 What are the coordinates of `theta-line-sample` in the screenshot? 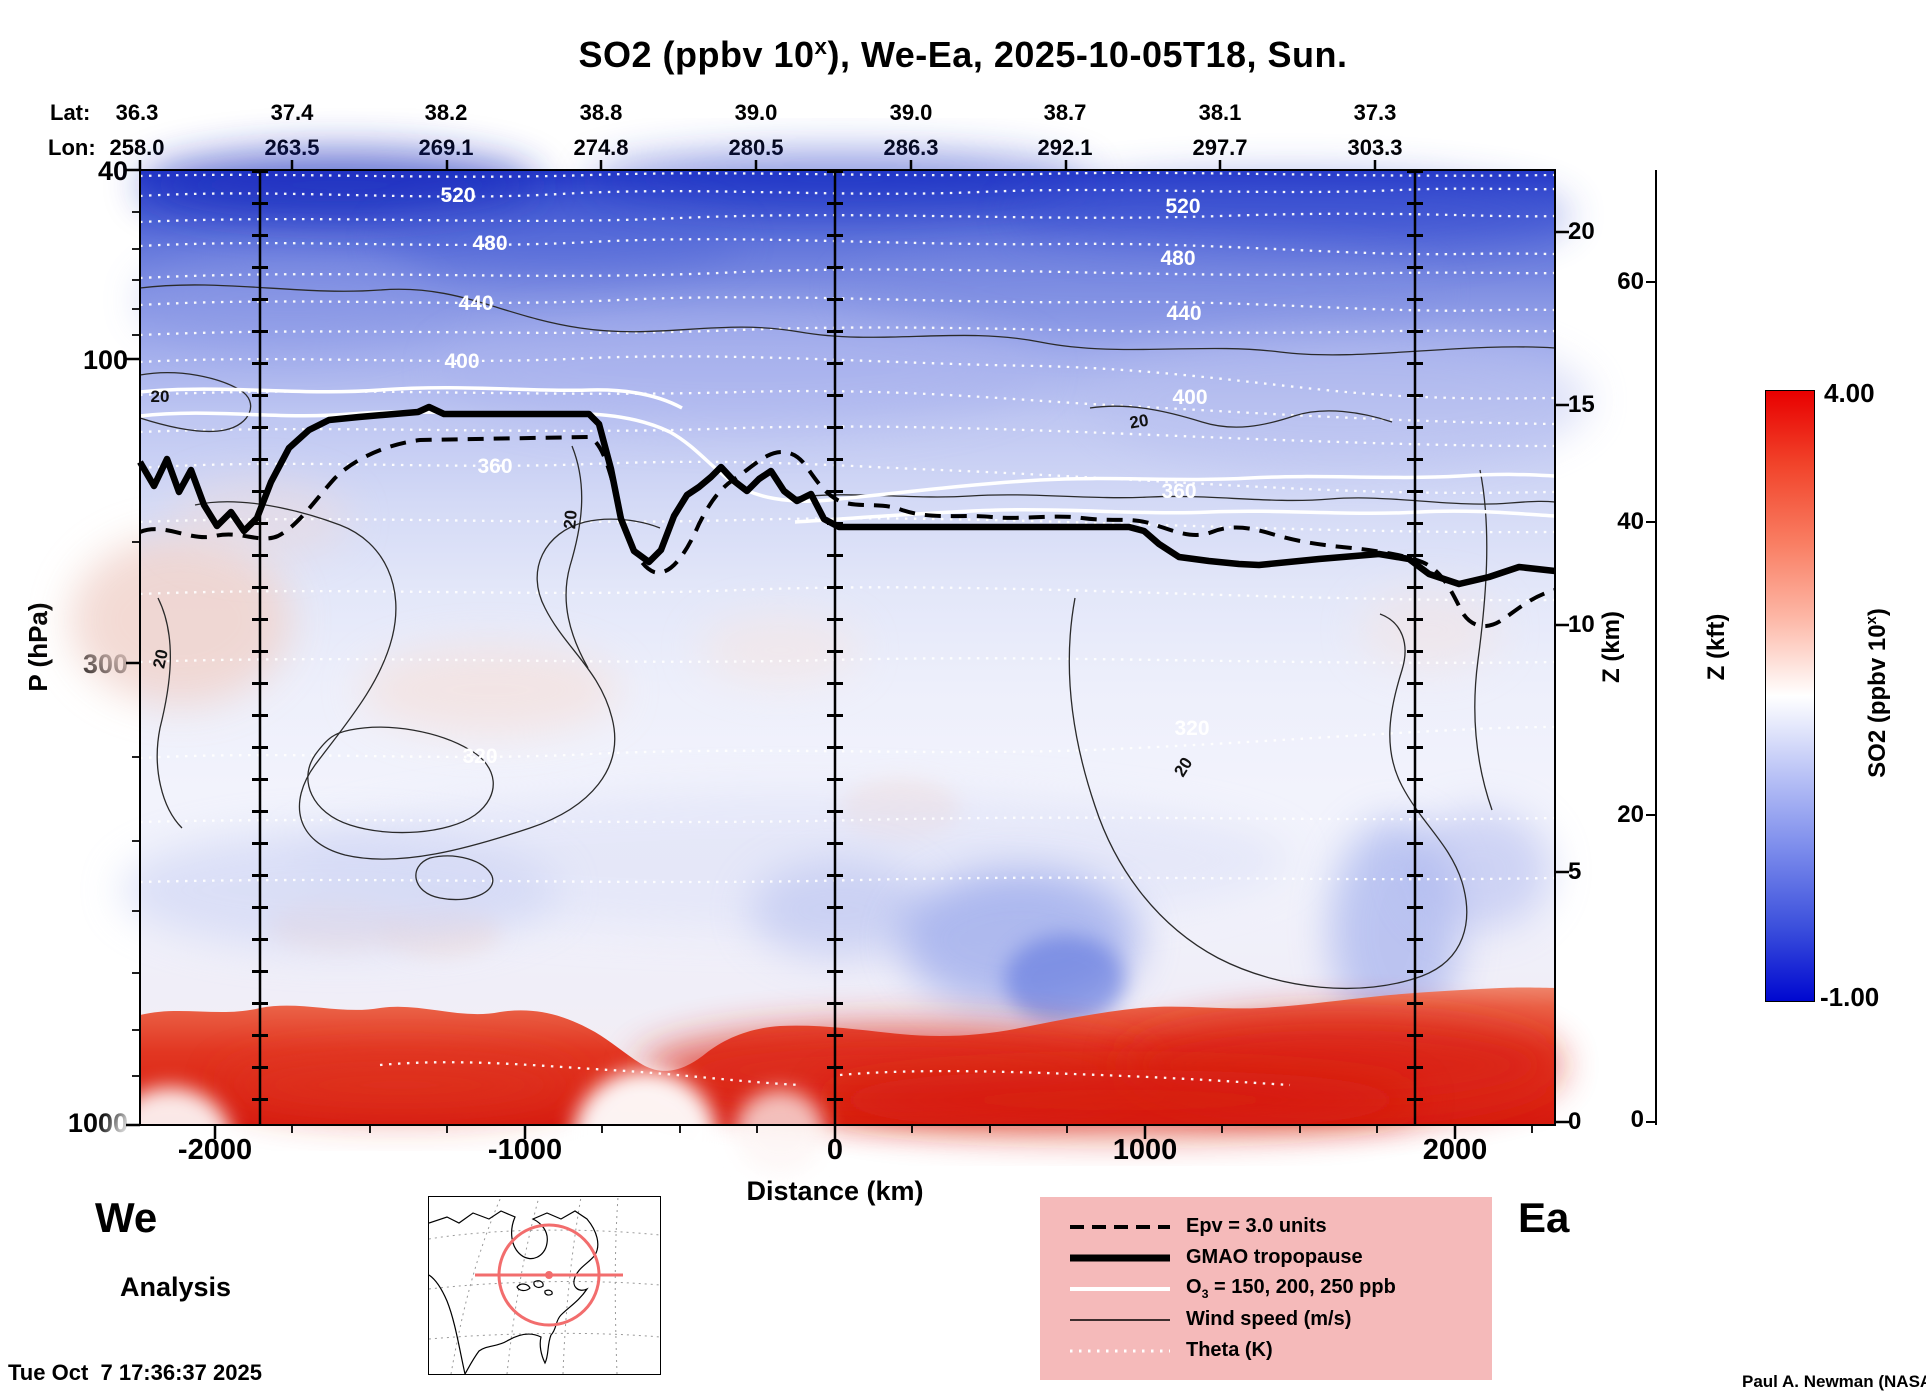 It's located at (1120, 1350).